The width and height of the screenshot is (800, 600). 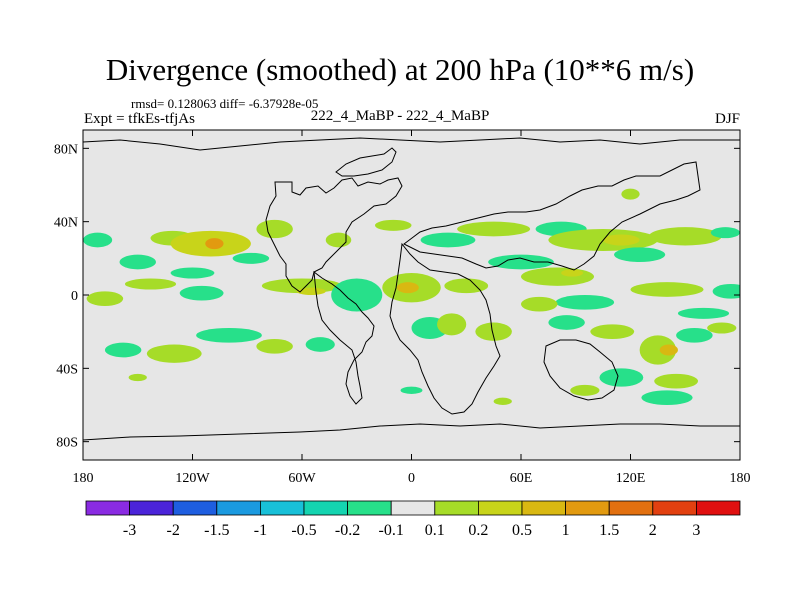 I want to click on colorbar-label: -0.2, so click(x=347, y=530).